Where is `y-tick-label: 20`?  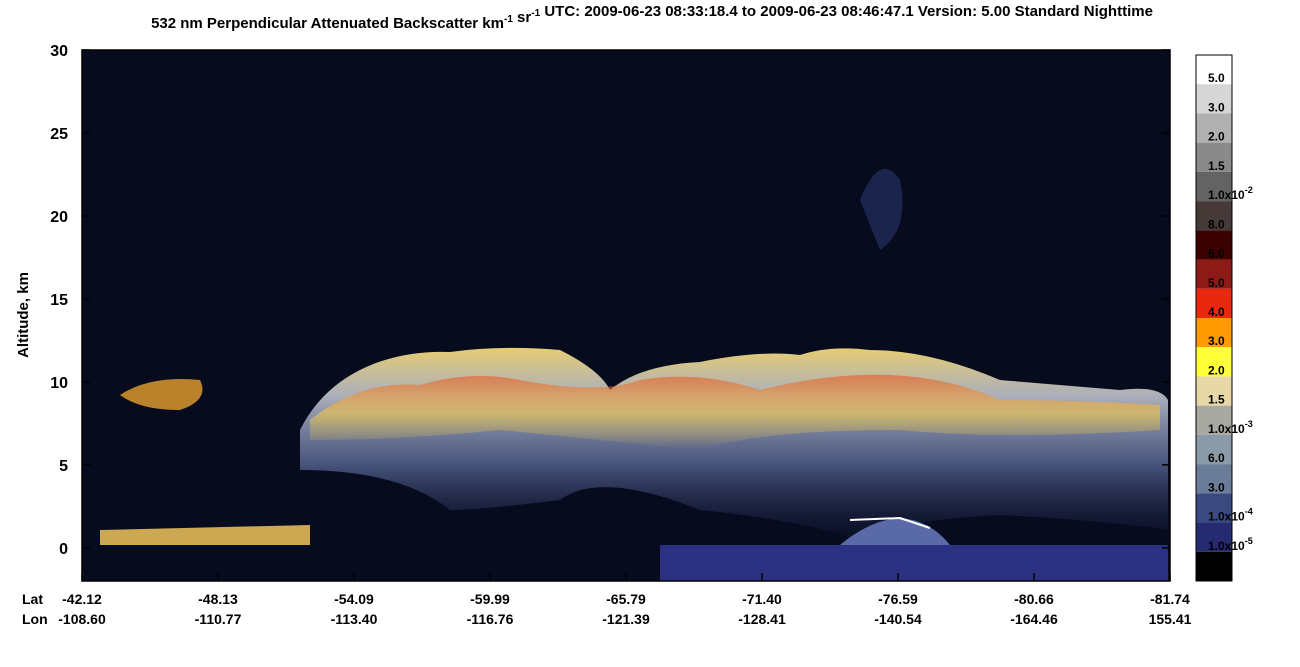
y-tick-label: 20 is located at coordinates (59, 217).